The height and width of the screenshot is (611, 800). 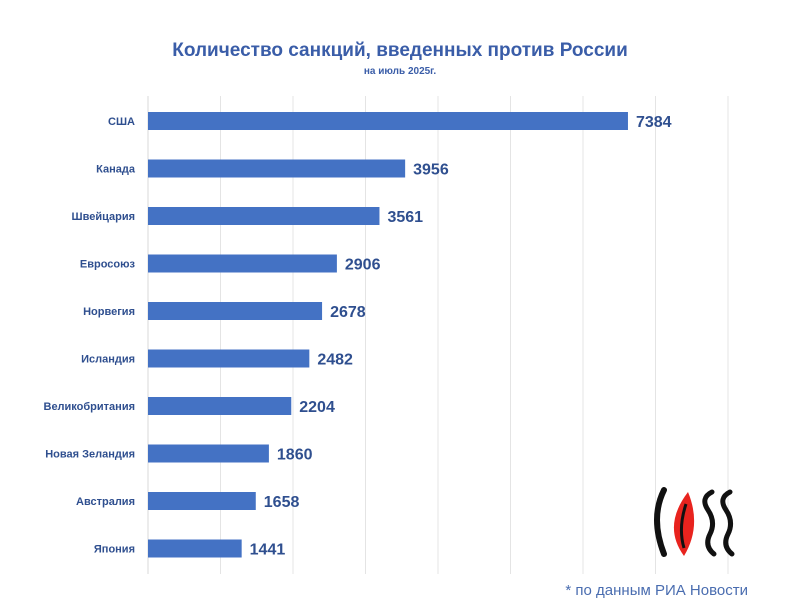 I want to click on category-label: Швейцария, so click(x=103, y=217).